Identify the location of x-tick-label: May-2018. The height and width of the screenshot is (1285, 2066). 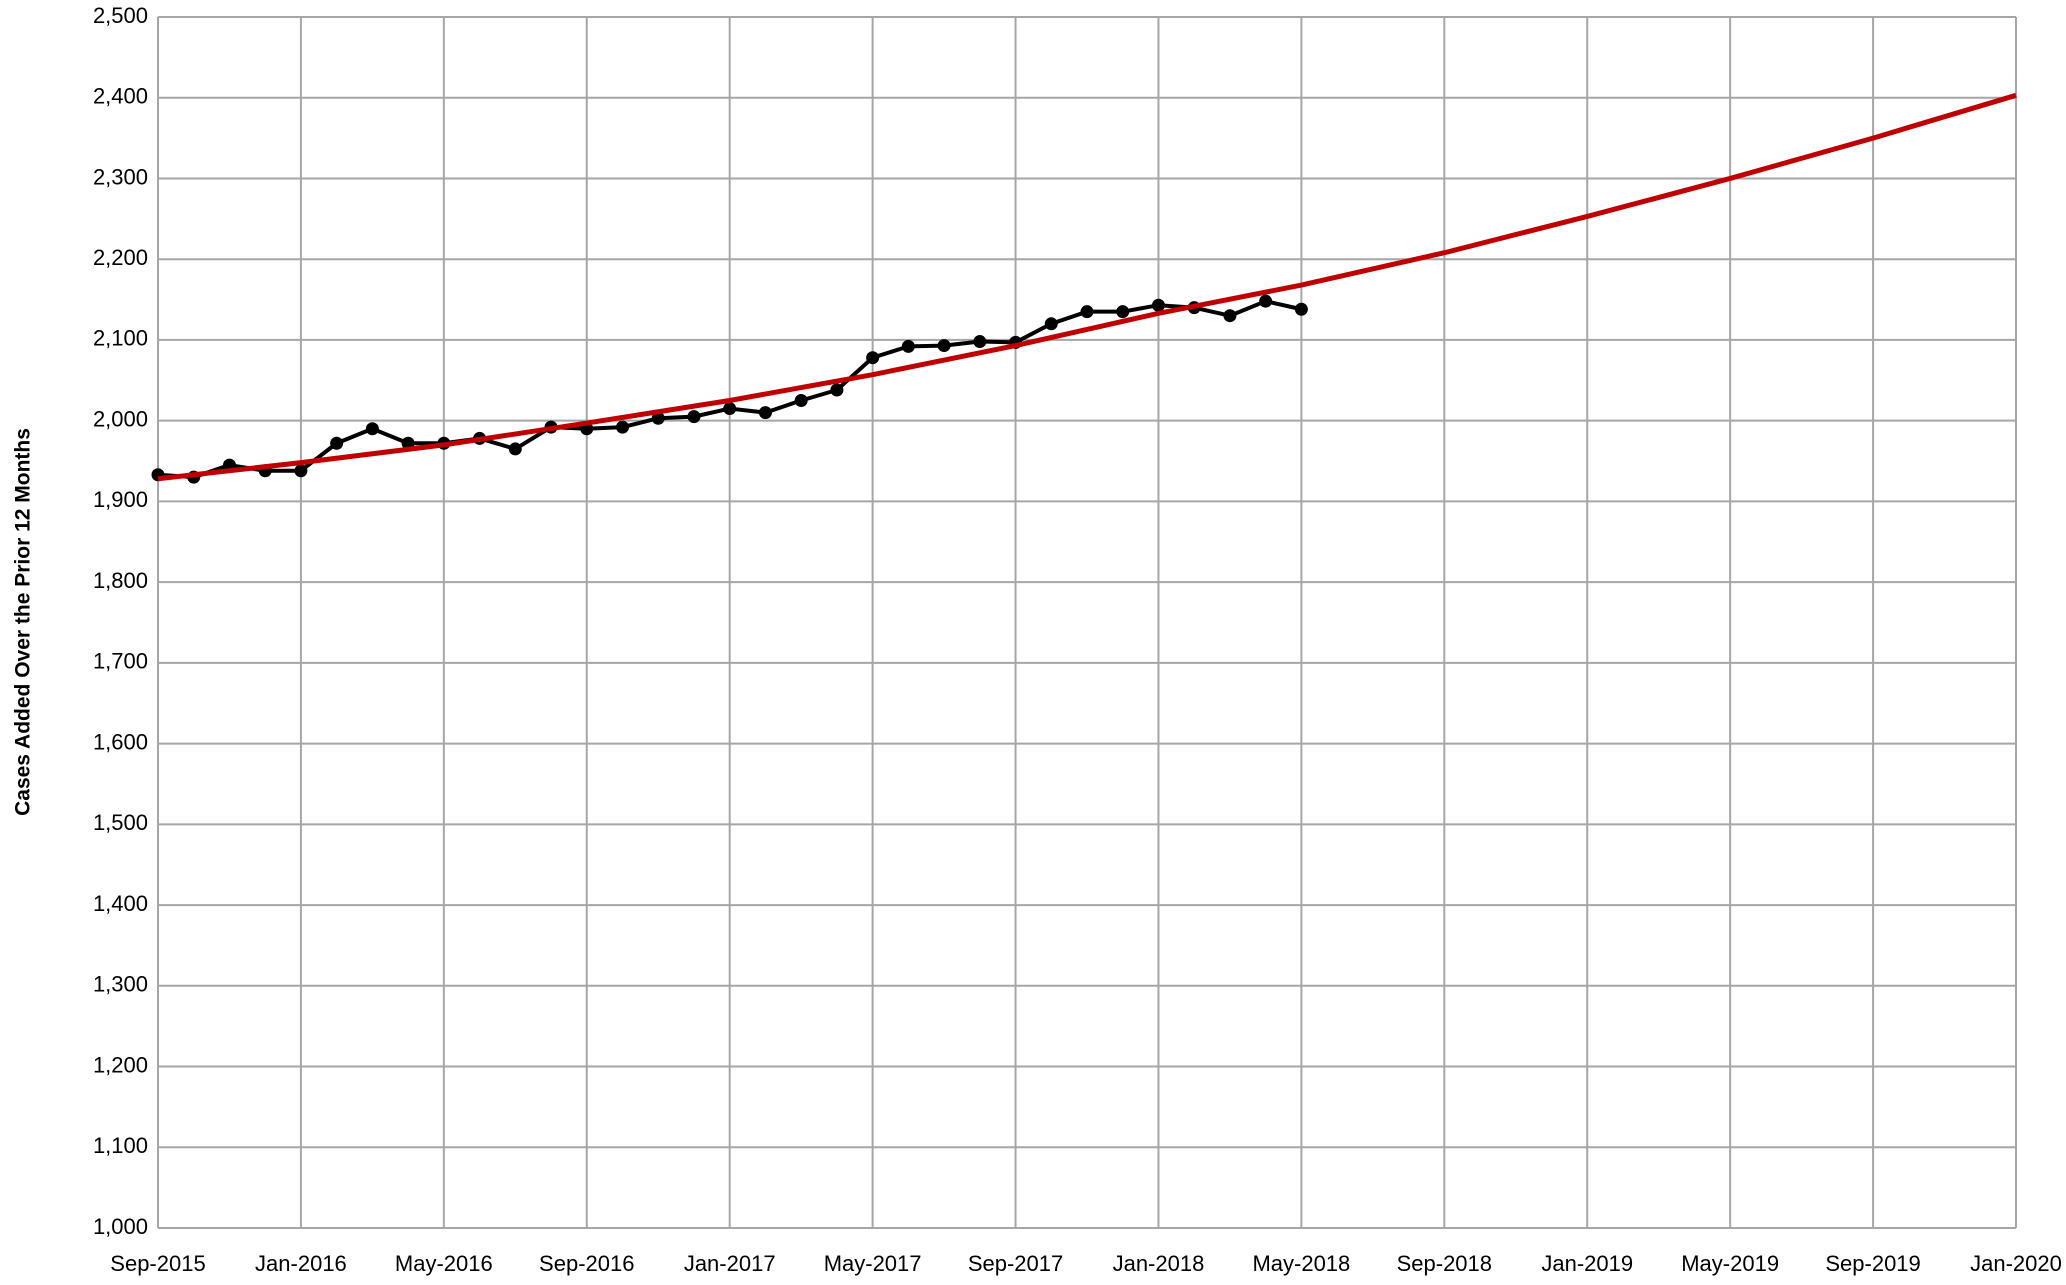
(1301, 1263).